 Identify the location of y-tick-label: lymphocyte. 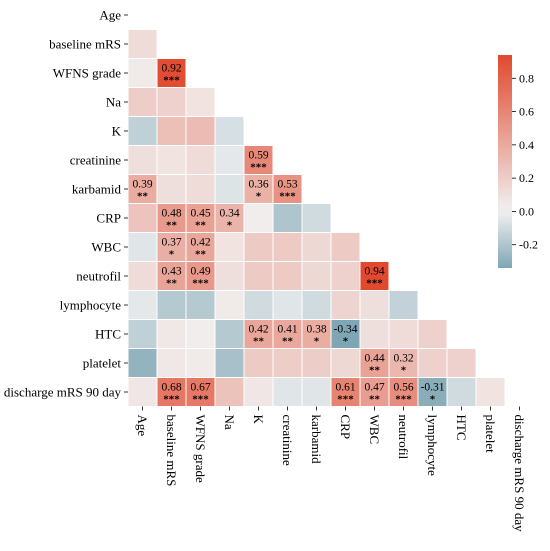
(91, 305).